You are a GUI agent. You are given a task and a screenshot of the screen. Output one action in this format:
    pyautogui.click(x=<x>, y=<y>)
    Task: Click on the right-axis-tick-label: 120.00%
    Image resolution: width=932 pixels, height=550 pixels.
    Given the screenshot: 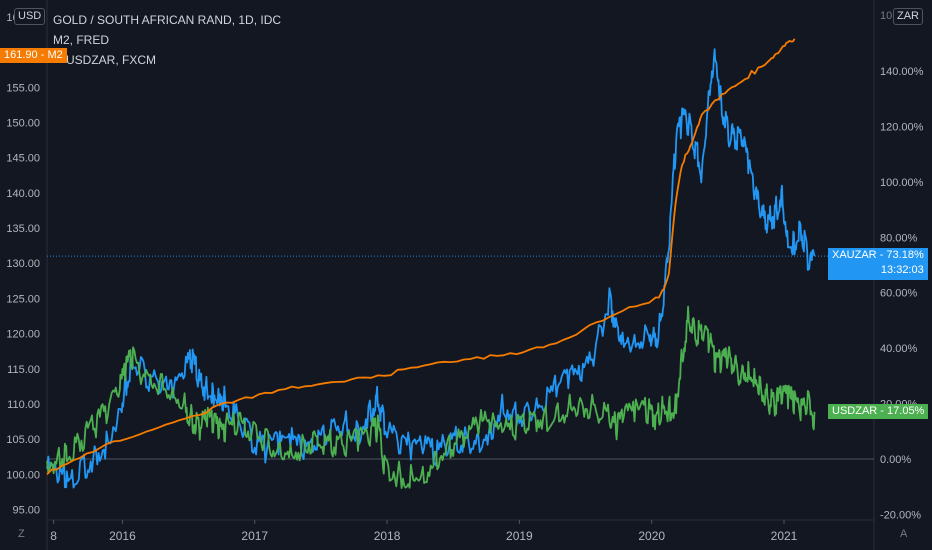 What is the action you would take?
    pyautogui.click(x=902, y=127)
    